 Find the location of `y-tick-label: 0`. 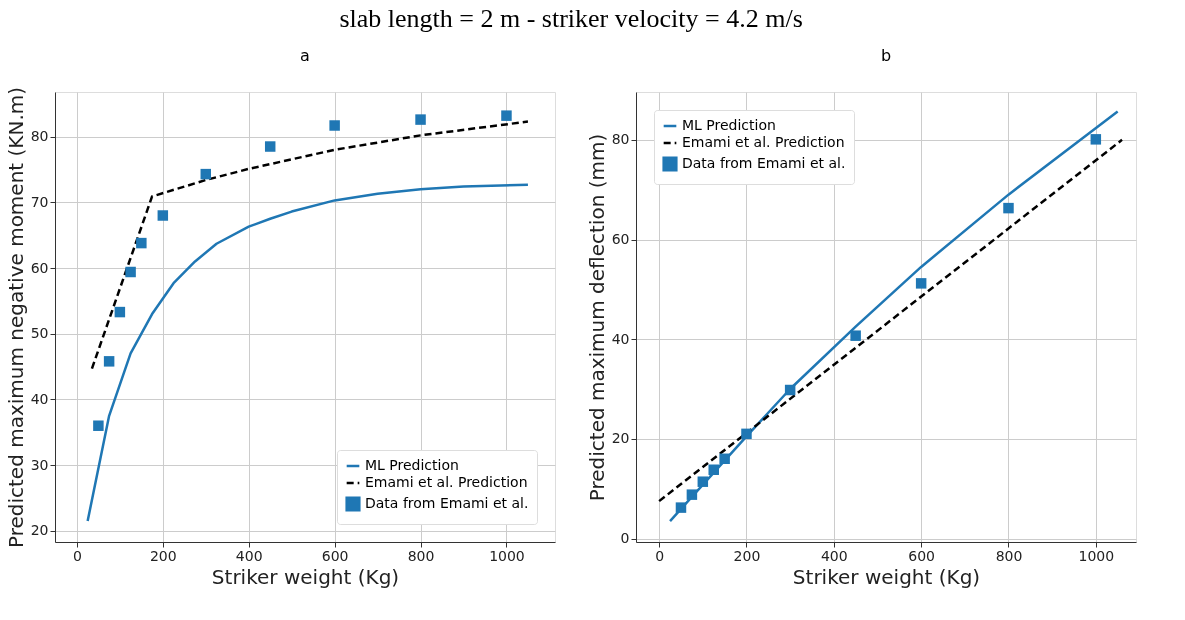

y-tick-label: 0 is located at coordinates (625, 538).